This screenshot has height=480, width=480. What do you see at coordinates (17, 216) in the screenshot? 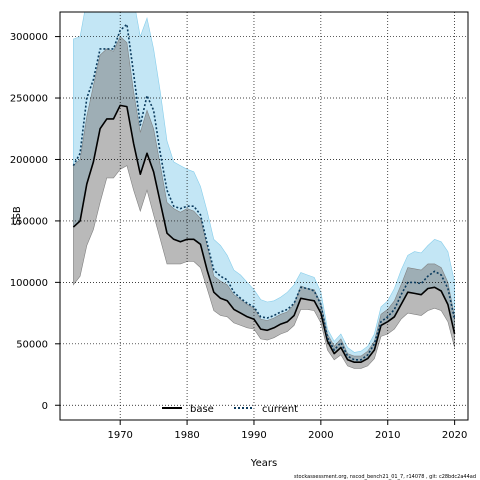
I see `y-axis-title: SSB` at bounding box center [17, 216].